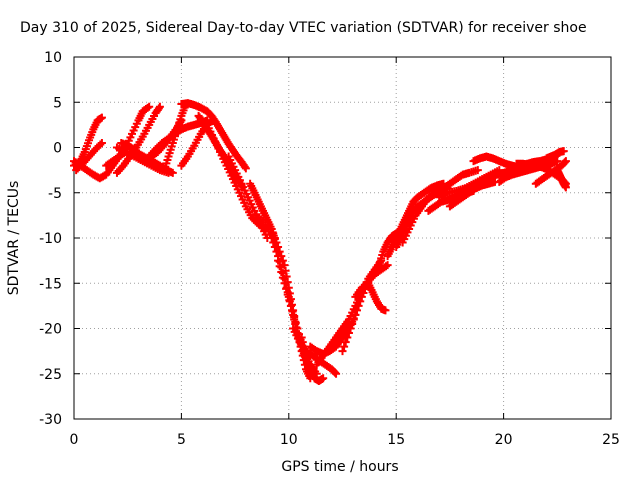 This screenshot has width=640, height=480. What do you see at coordinates (289, 440) in the screenshot?
I see `x-tick-label: 10` at bounding box center [289, 440].